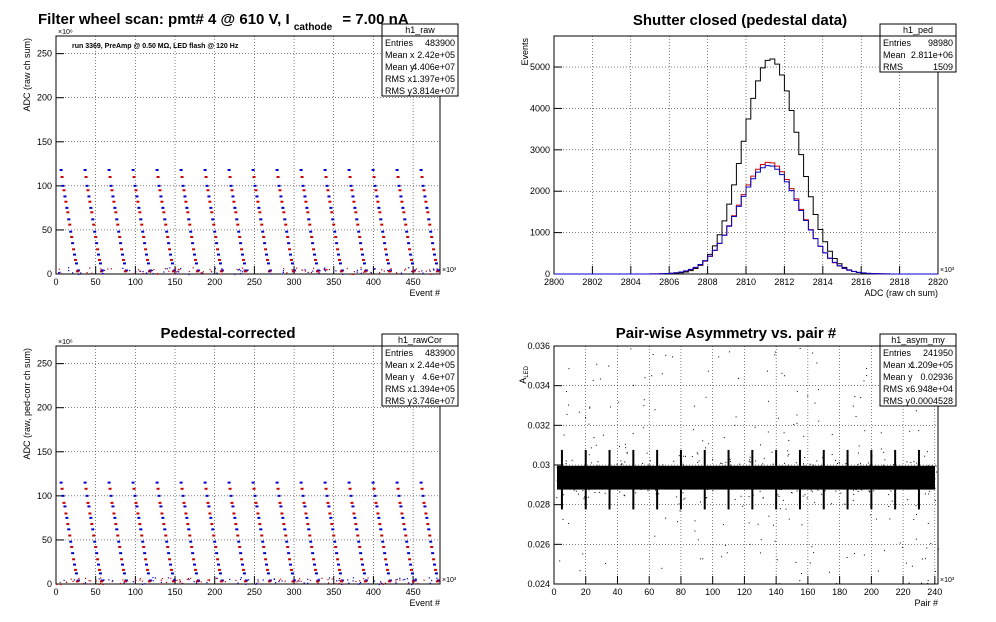 This screenshot has height=622, width=996. I want to click on y-tick-label: 0, so click(547, 274).